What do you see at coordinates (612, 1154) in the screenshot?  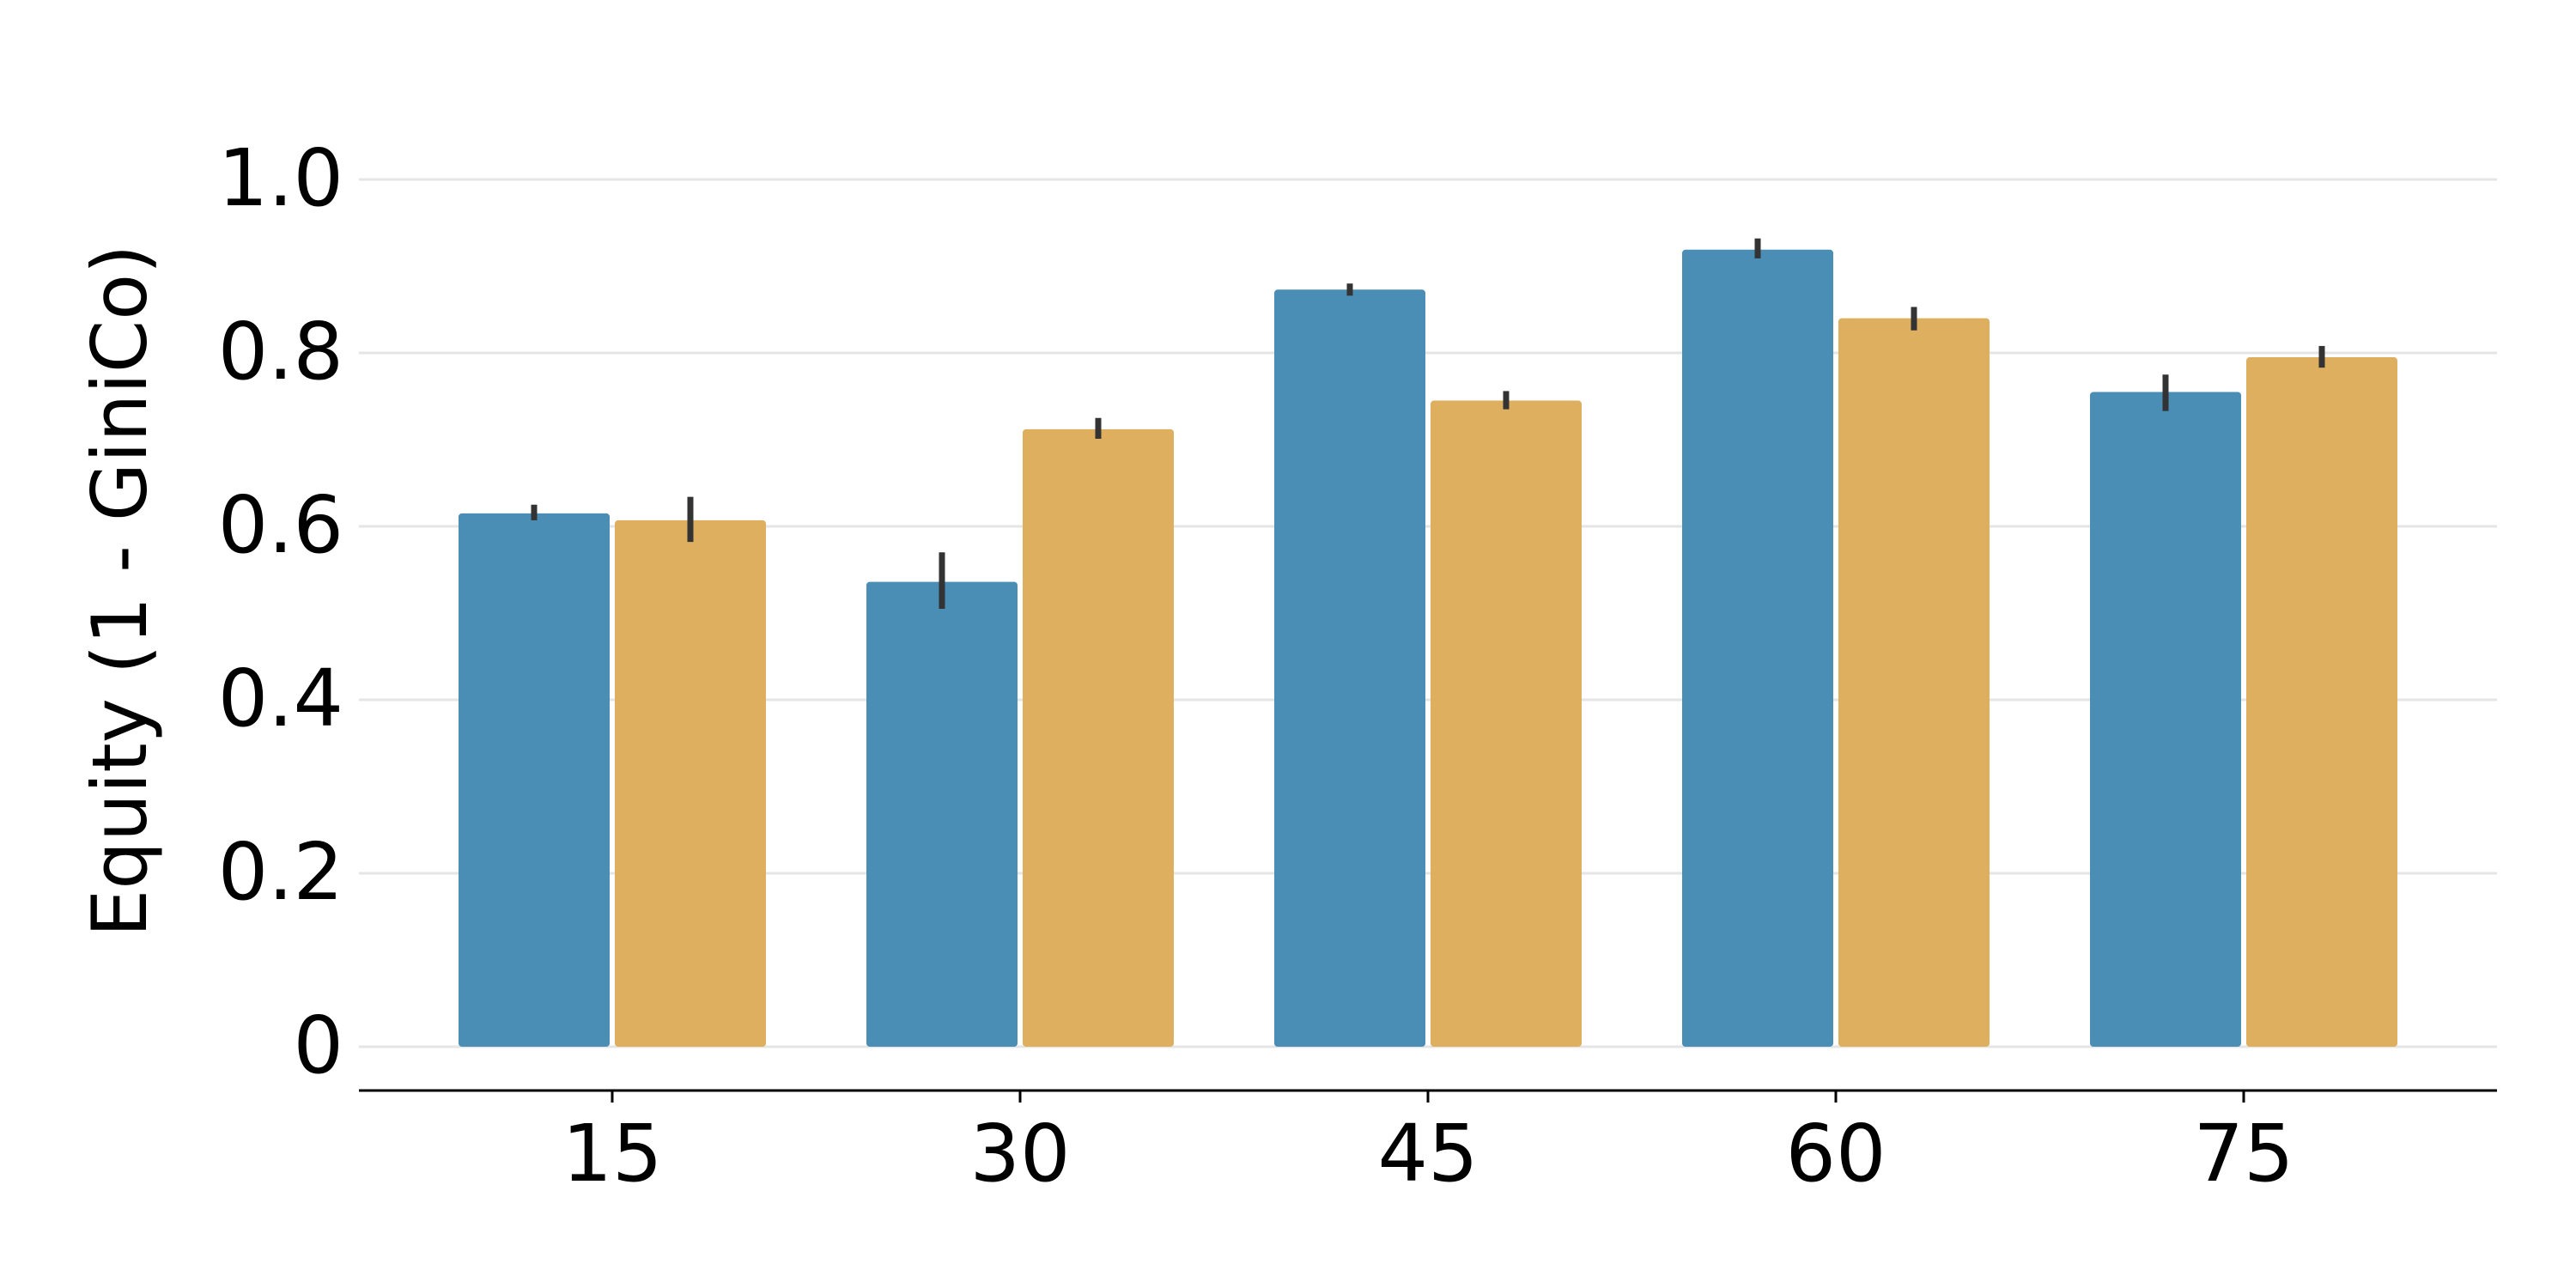 I see `x-tick-label: 15` at bounding box center [612, 1154].